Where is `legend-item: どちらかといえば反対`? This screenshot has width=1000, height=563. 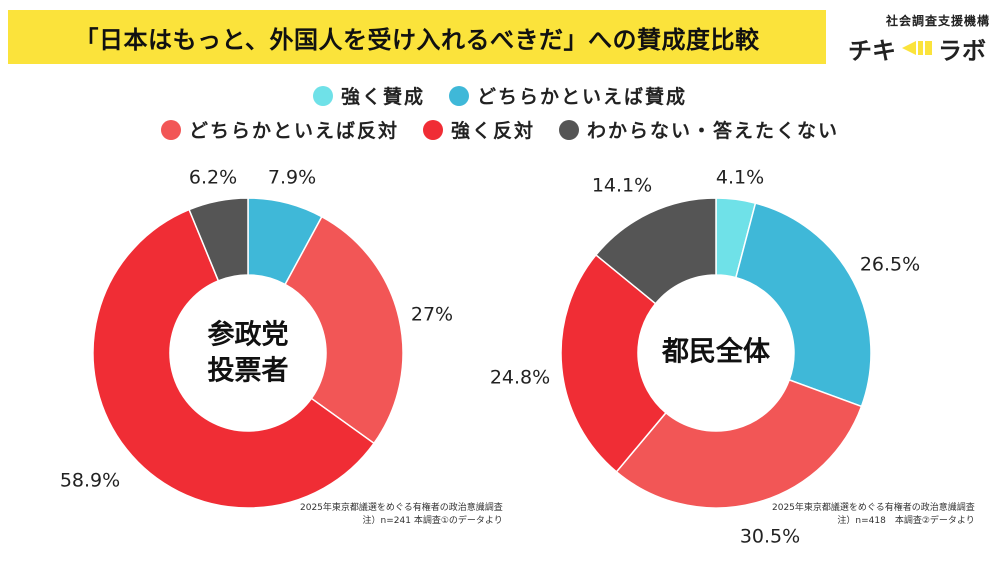
legend-item: どちらかといえば反対 is located at coordinates (279, 129).